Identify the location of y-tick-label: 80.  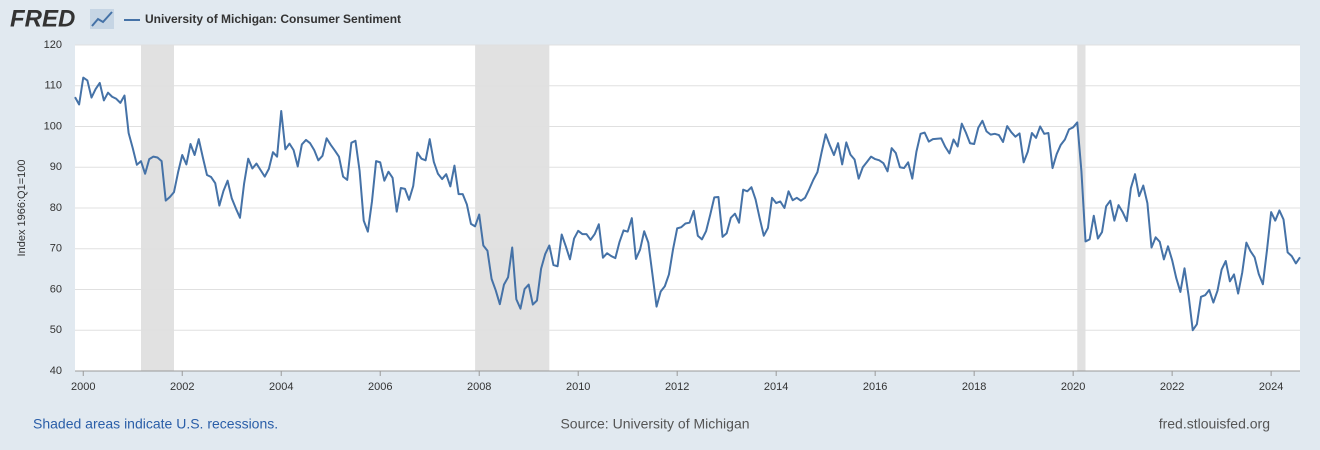
(56, 208).